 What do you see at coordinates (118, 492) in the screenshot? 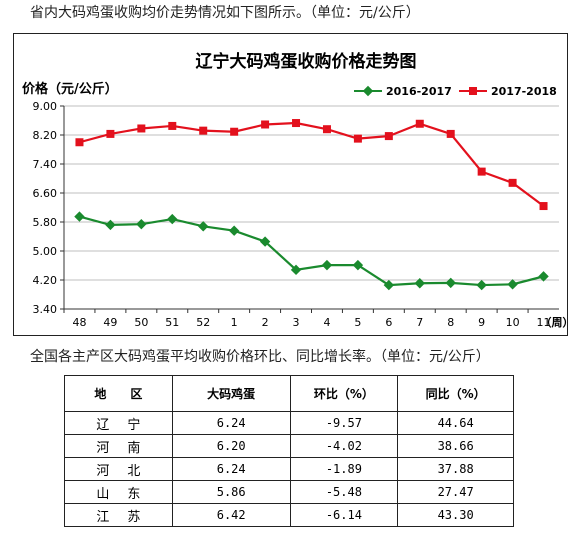
I see `cell-region: 山东` at bounding box center [118, 492].